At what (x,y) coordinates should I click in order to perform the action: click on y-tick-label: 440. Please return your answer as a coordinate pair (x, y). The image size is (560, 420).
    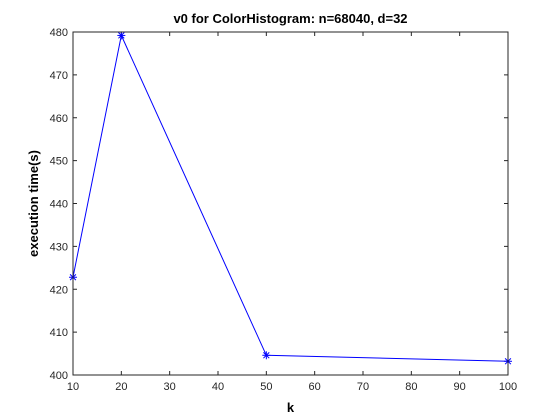
    Looking at the image, I should click on (59, 205).